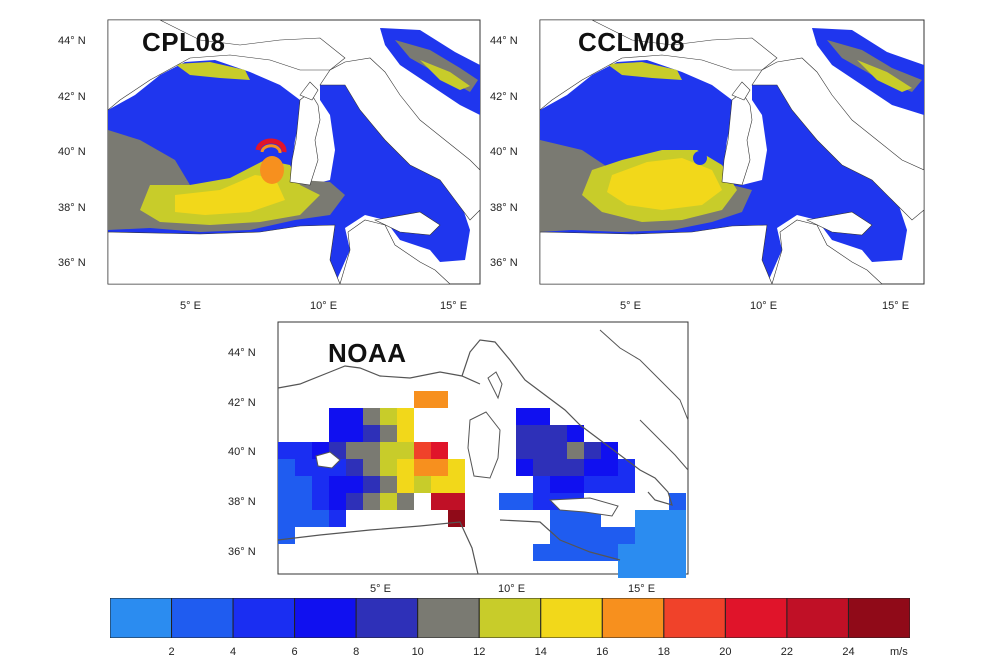  What do you see at coordinates (663, 652) in the screenshot?
I see `colorbar-tick-label: 18` at bounding box center [663, 652].